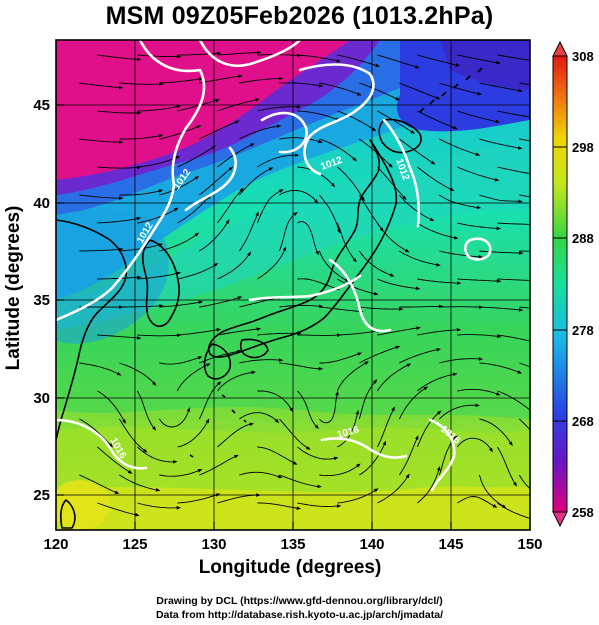  What do you see at coordinates (583, 512) in the screenshot?
I see `colorbar-label: 258` at bounding box center [583, 512].